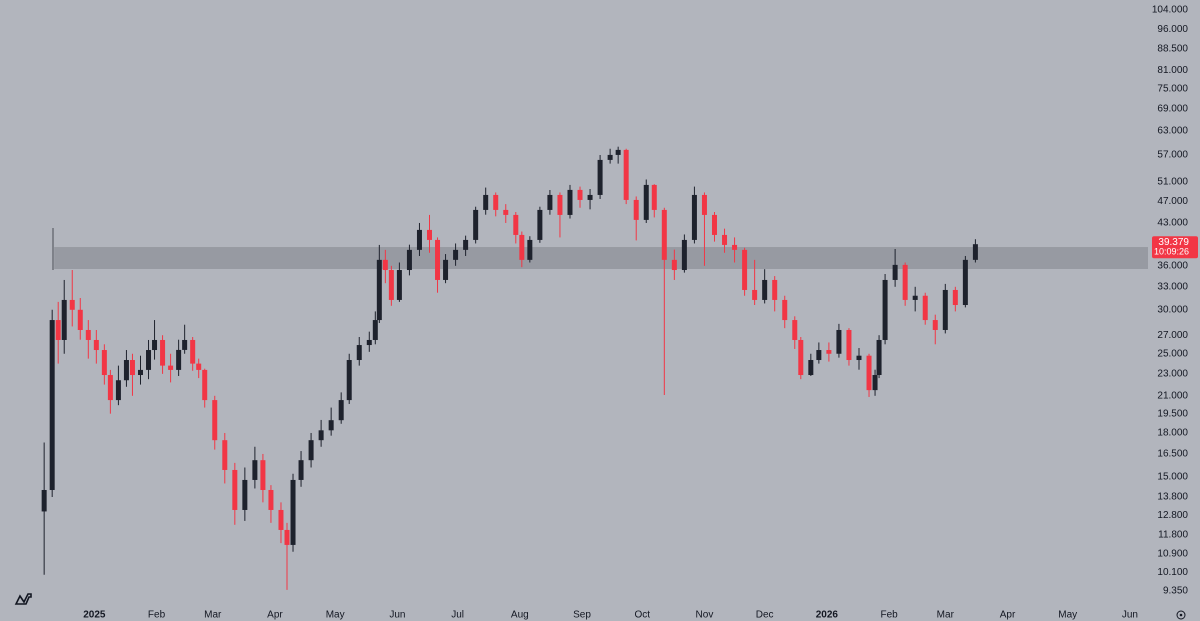 This screenshot has width=1200, height=621. I want to click on y-tick-label: 9.350, so click(1175, 591).